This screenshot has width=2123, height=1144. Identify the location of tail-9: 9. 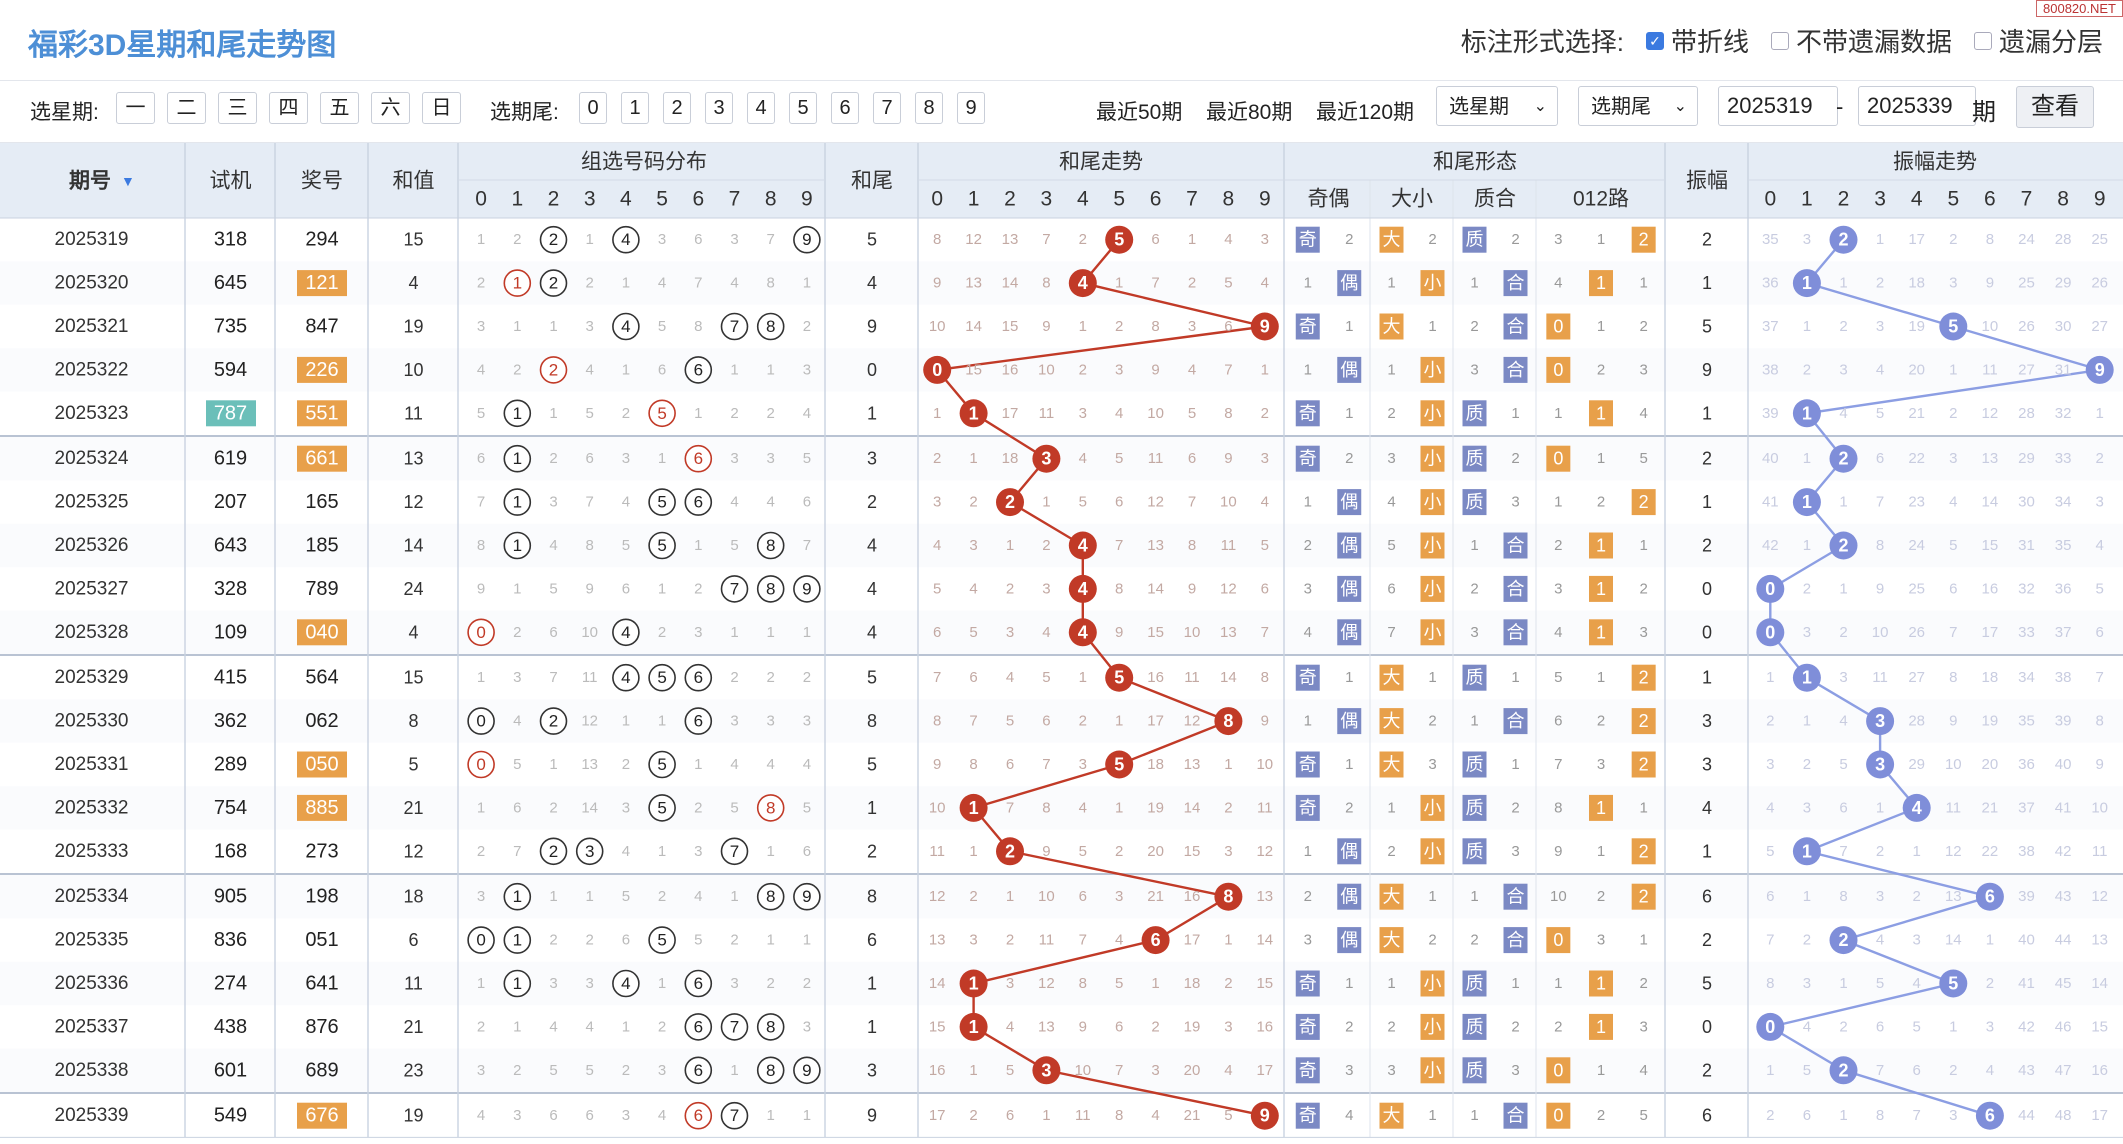
(971, 108).